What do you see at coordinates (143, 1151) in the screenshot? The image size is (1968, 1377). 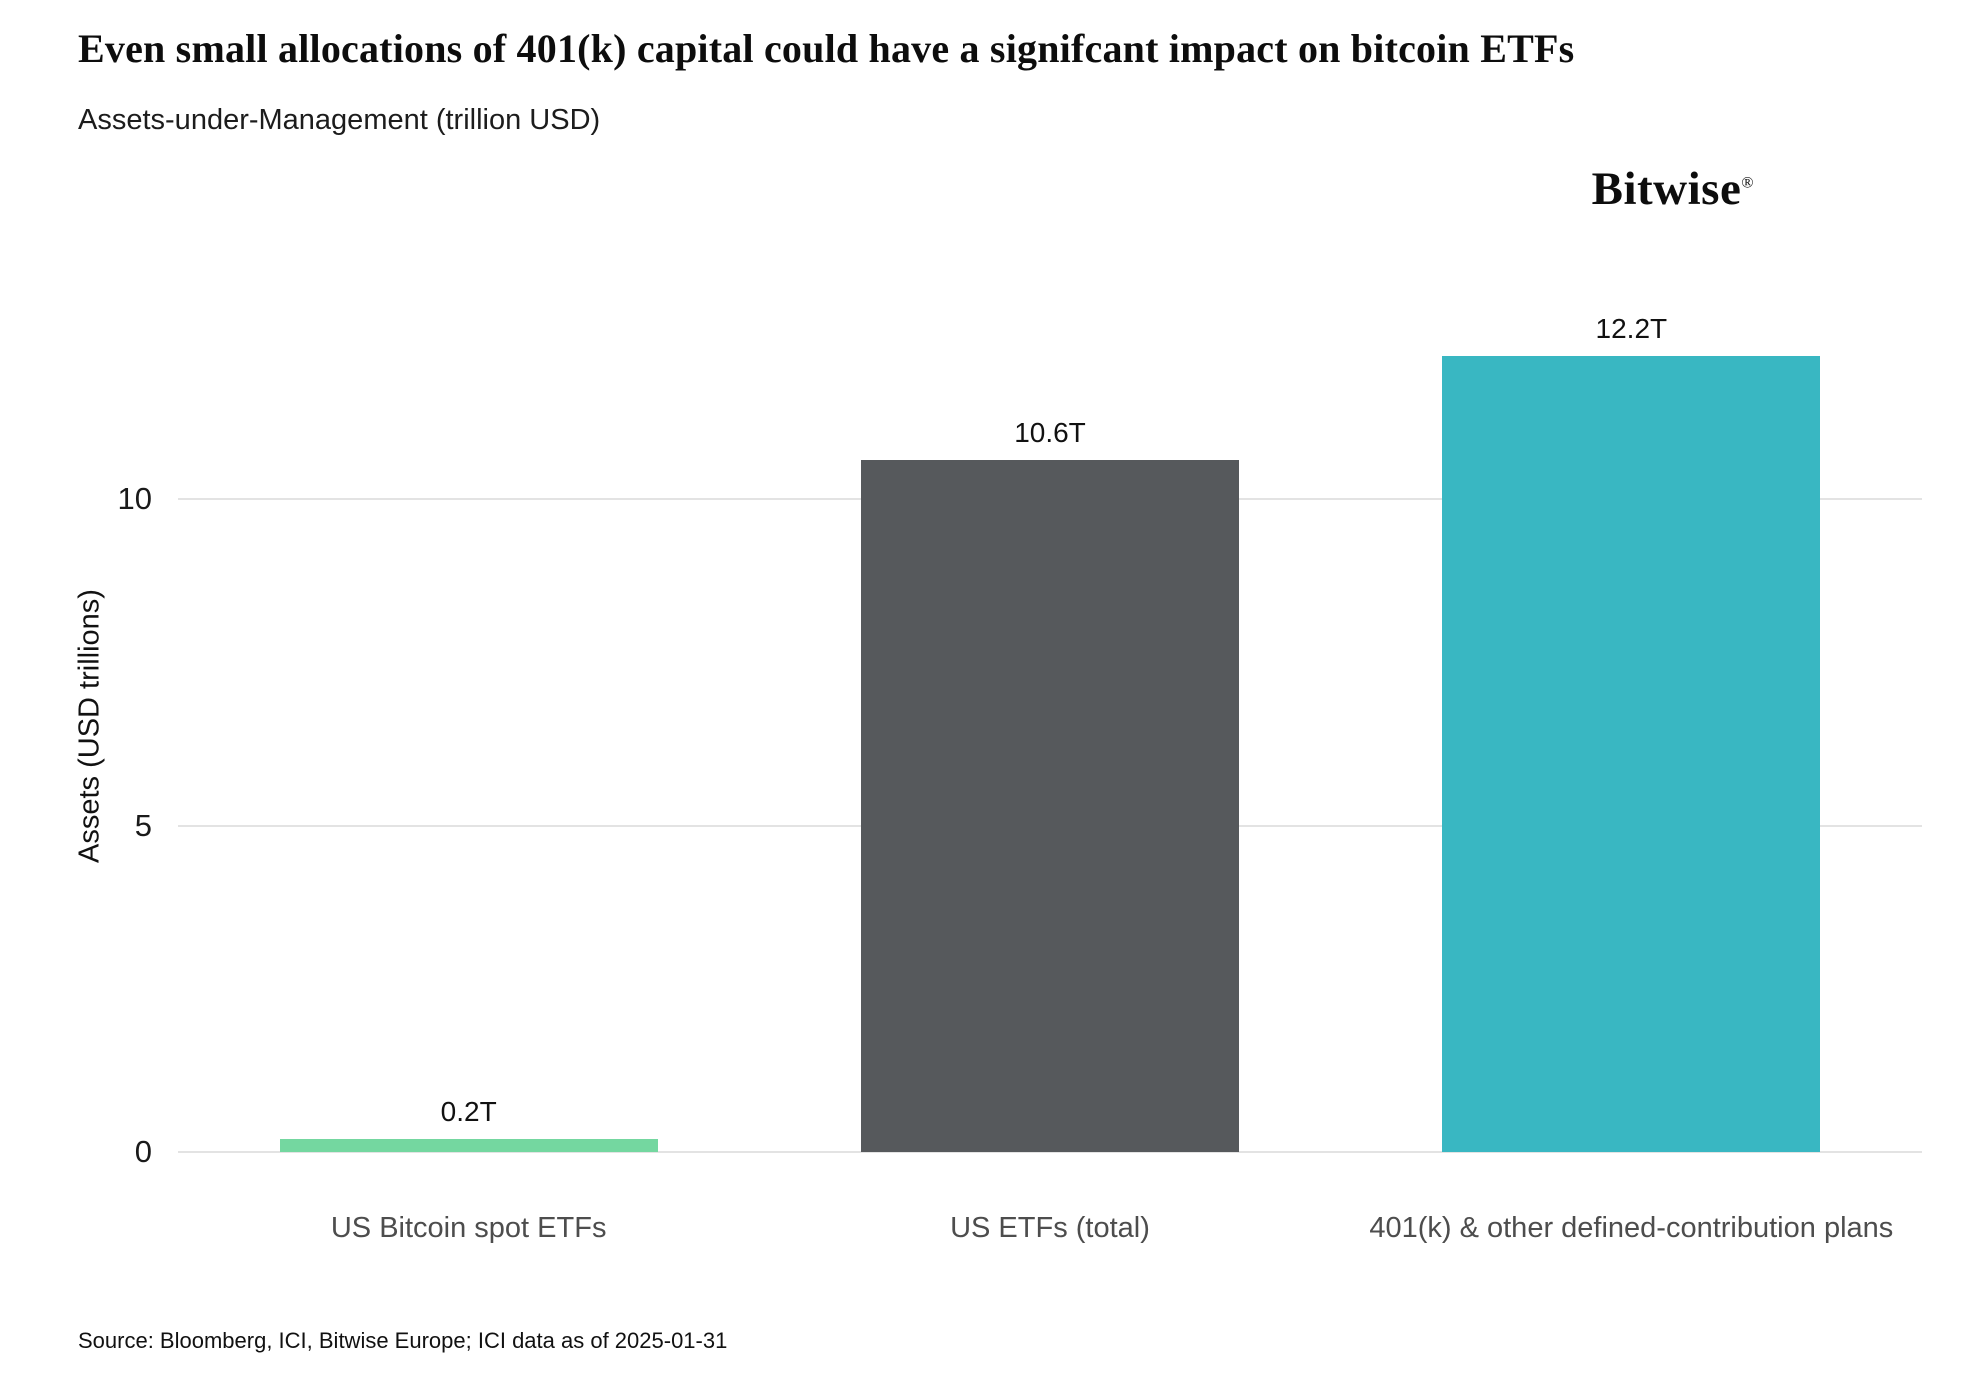 I see `y-tick-label: 0` at bounding box center [143, 1151].